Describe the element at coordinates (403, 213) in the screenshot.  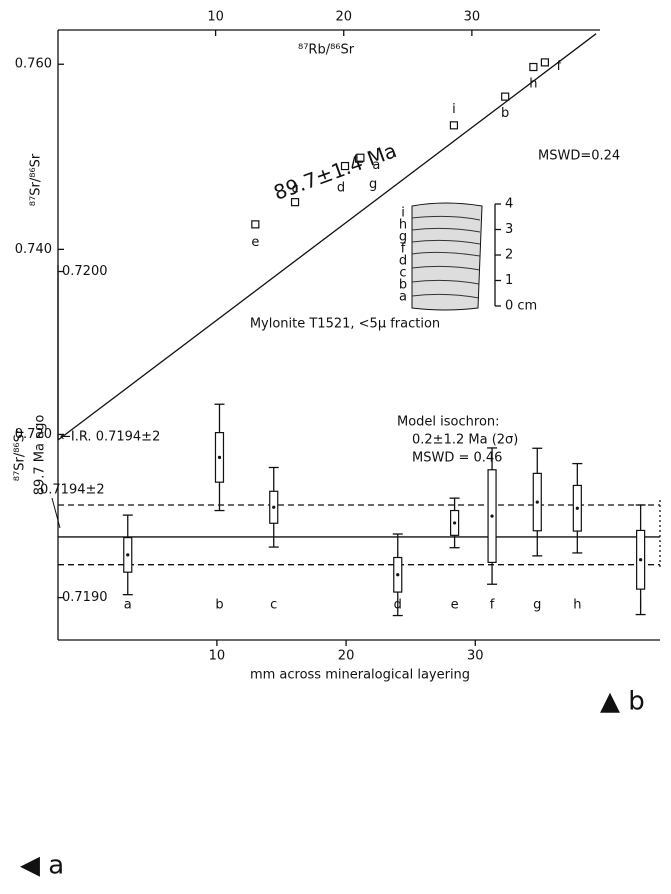
I see `inset-layer-label: i` at that location.